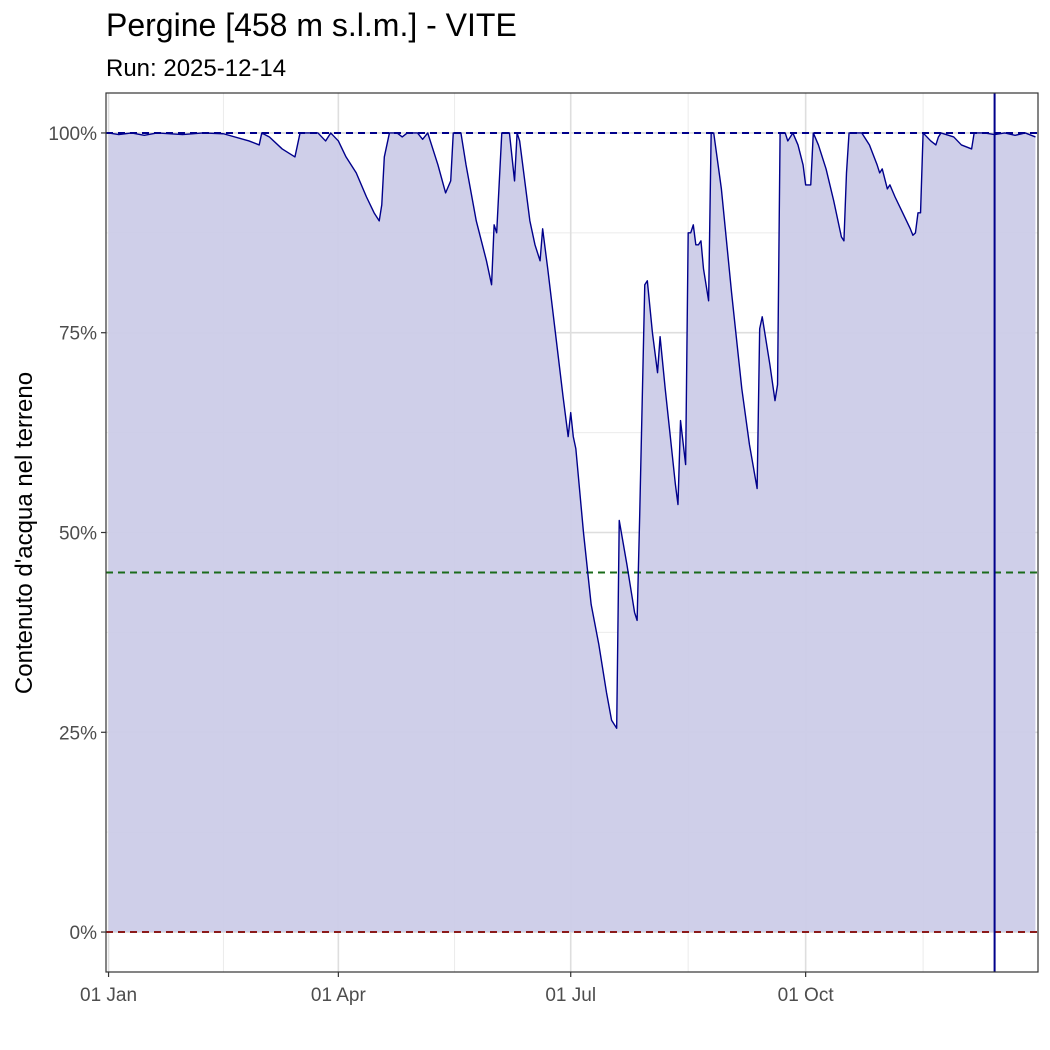 This screenshot has height=1050, width=1050. I want to click on x-tick-label: 01 Oct, so click(806, 995).